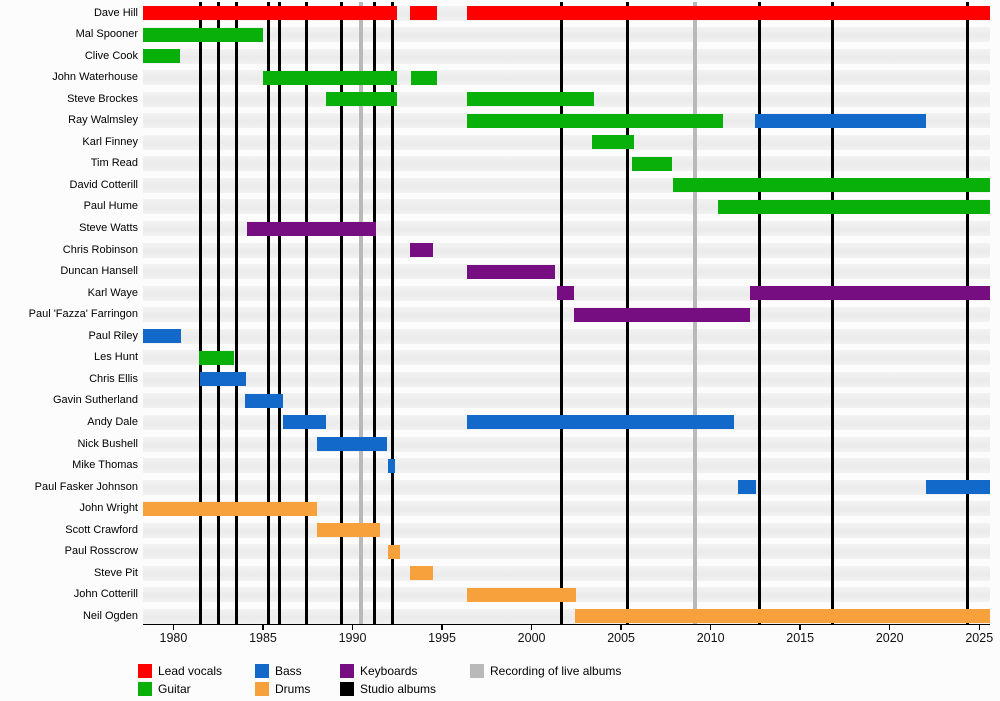 The width and height of the screenshot is (1000, 701). I want to click on x-axis-tick-label: 2015, so click(800, 637).